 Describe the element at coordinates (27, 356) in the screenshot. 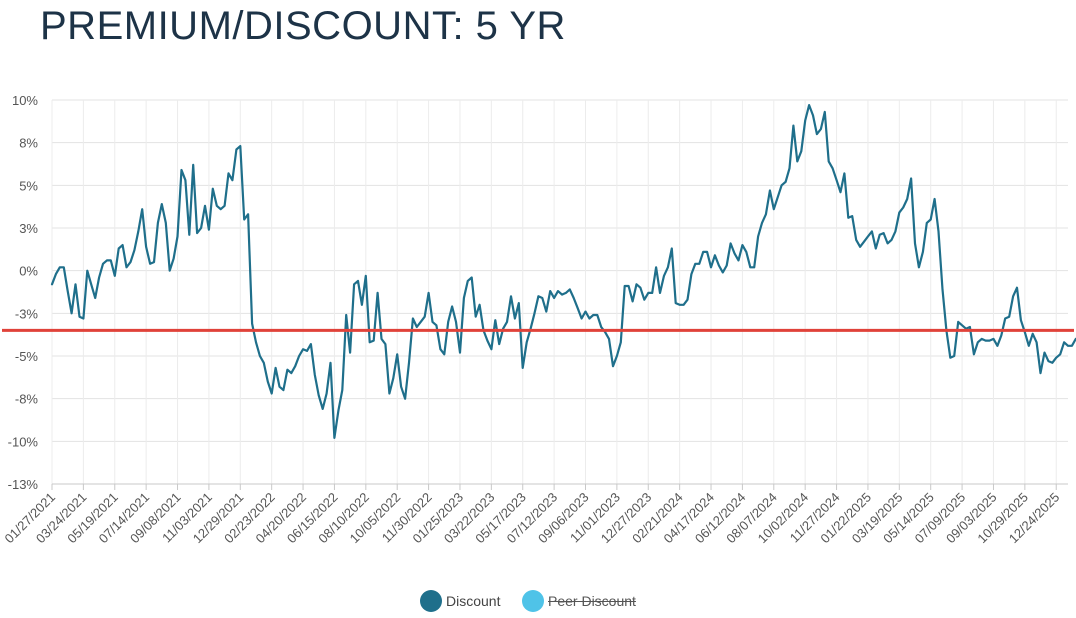

I see `y-tick-label: -5%` at that location.